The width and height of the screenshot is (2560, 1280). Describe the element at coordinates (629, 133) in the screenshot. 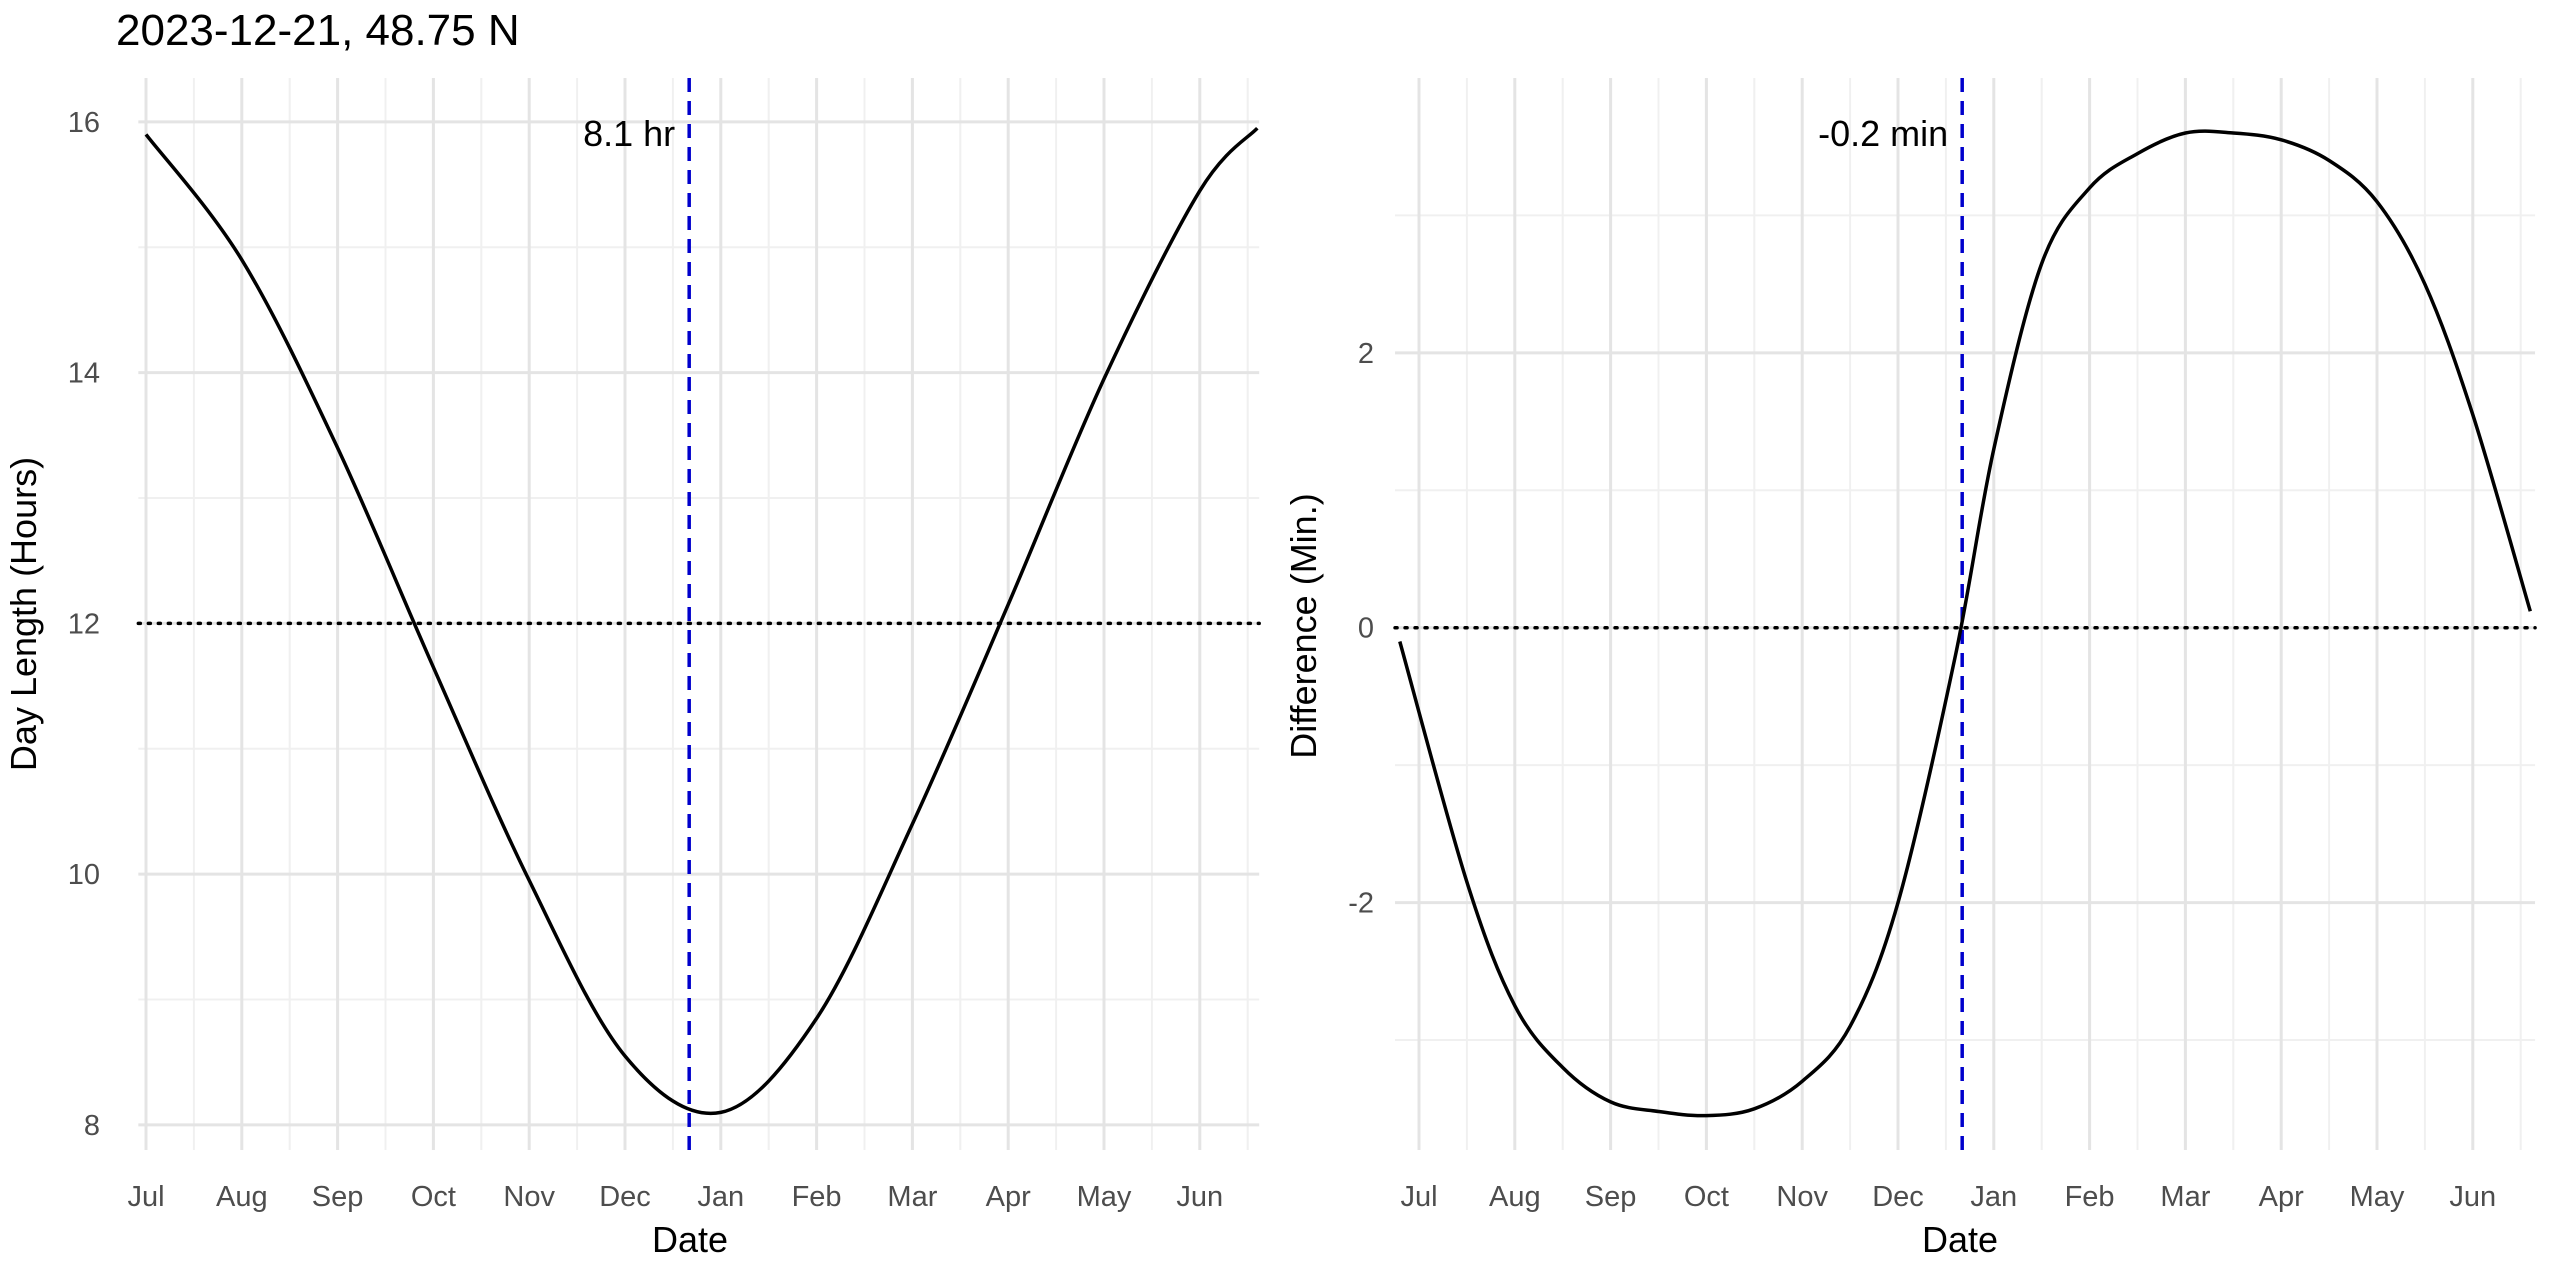

I see `current-value-label: 8.1 hr` at that location.